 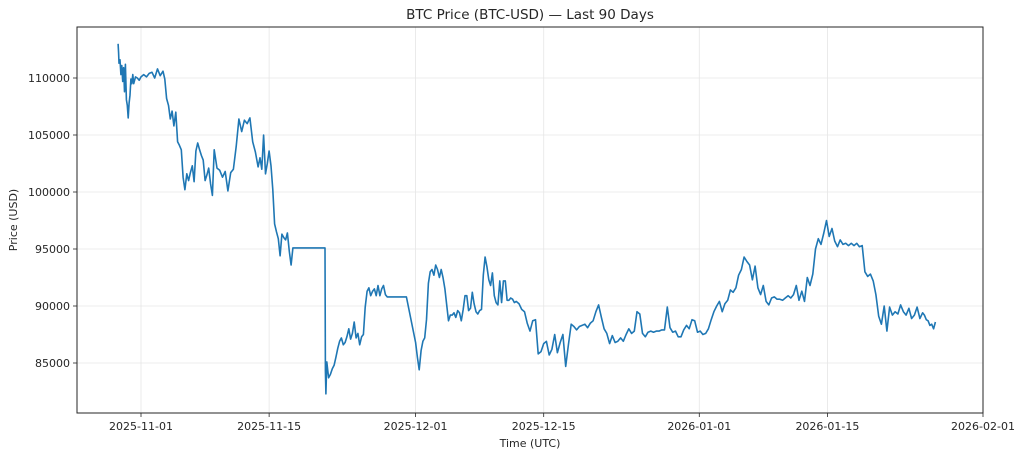 I want to click on x-tick-label: 2026-02-01, so click(x=983, y=426).